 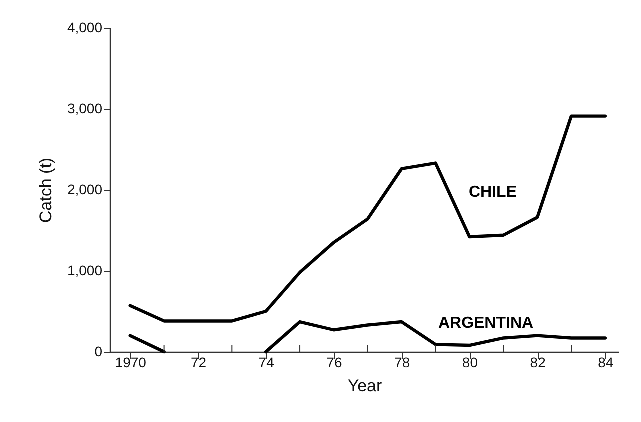 I want to click on y-tick-label: 3,000, so click(x=85, y=108).